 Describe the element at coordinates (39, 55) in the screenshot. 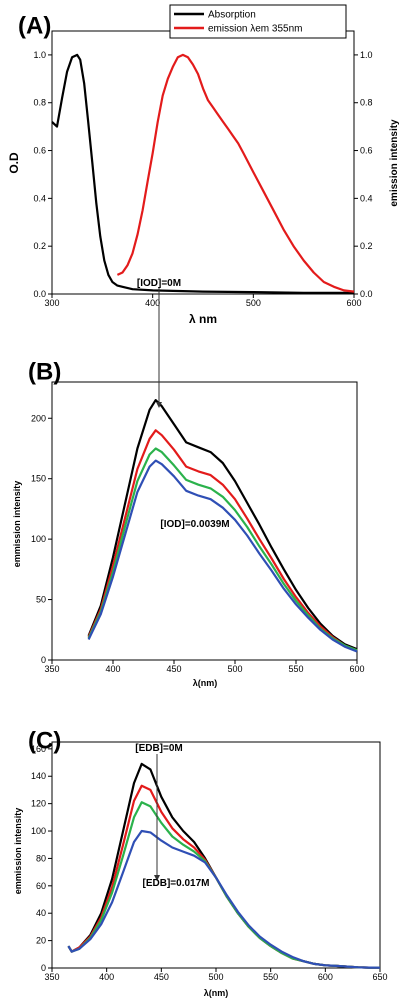

I see `y-tick-label: 1.0` at that location.